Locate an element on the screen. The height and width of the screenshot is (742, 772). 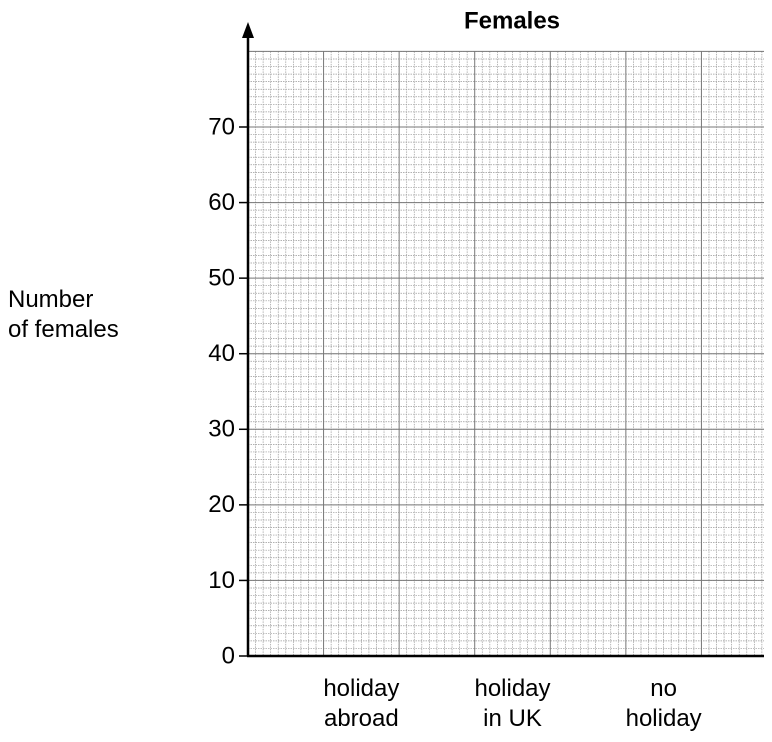
y-axis-arrow is located at coordinates (248, 30).